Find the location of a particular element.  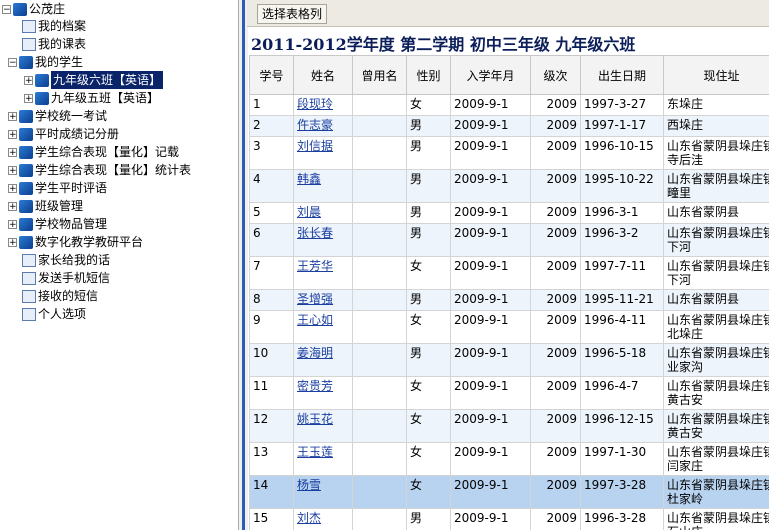

table-row: 7 王芳华 女 2009-9-1 2009 1997-7-11 山东省蒙阴县垛庄镇下河 is located at coordinates (509, 273).